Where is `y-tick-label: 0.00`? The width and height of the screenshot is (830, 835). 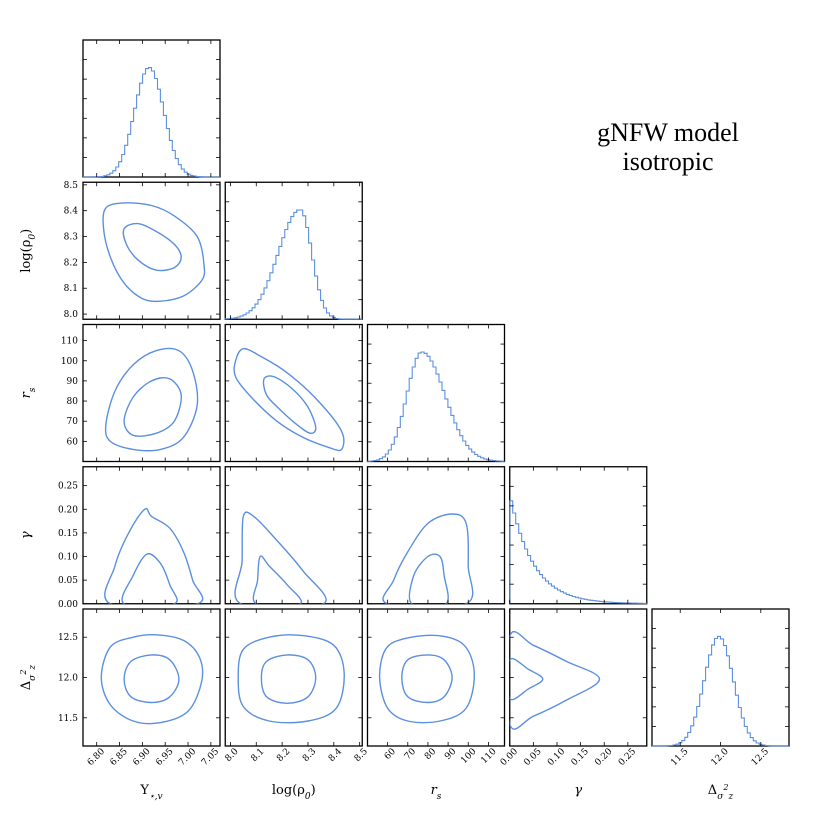
y-tick-label: 0.00 is located at coordinates (68, 605).